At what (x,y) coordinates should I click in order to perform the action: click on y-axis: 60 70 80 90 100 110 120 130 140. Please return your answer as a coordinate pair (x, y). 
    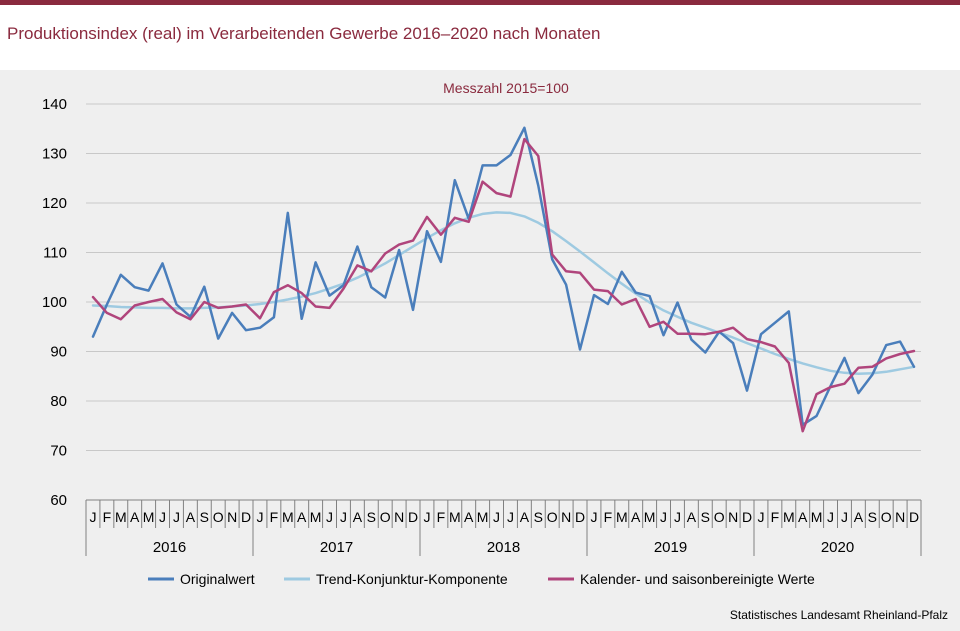
    Looking at the image, I should click on (54, 302).